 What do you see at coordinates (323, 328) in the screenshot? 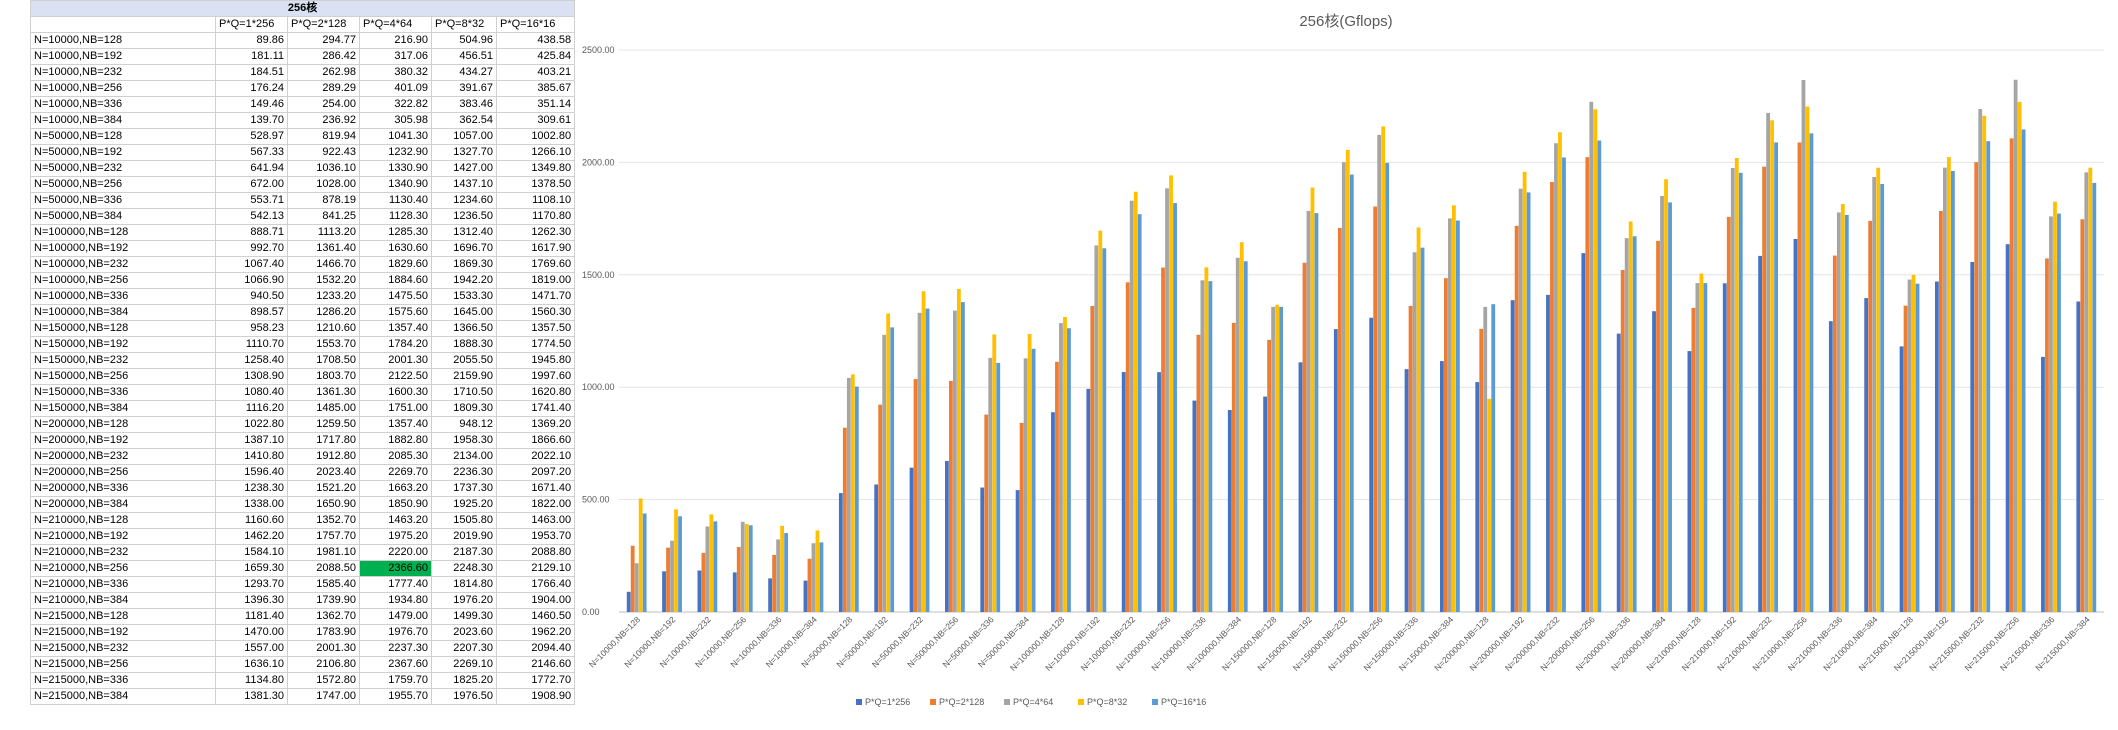
I see `table-cell: 1210.60` at bounding box center [323, 328].